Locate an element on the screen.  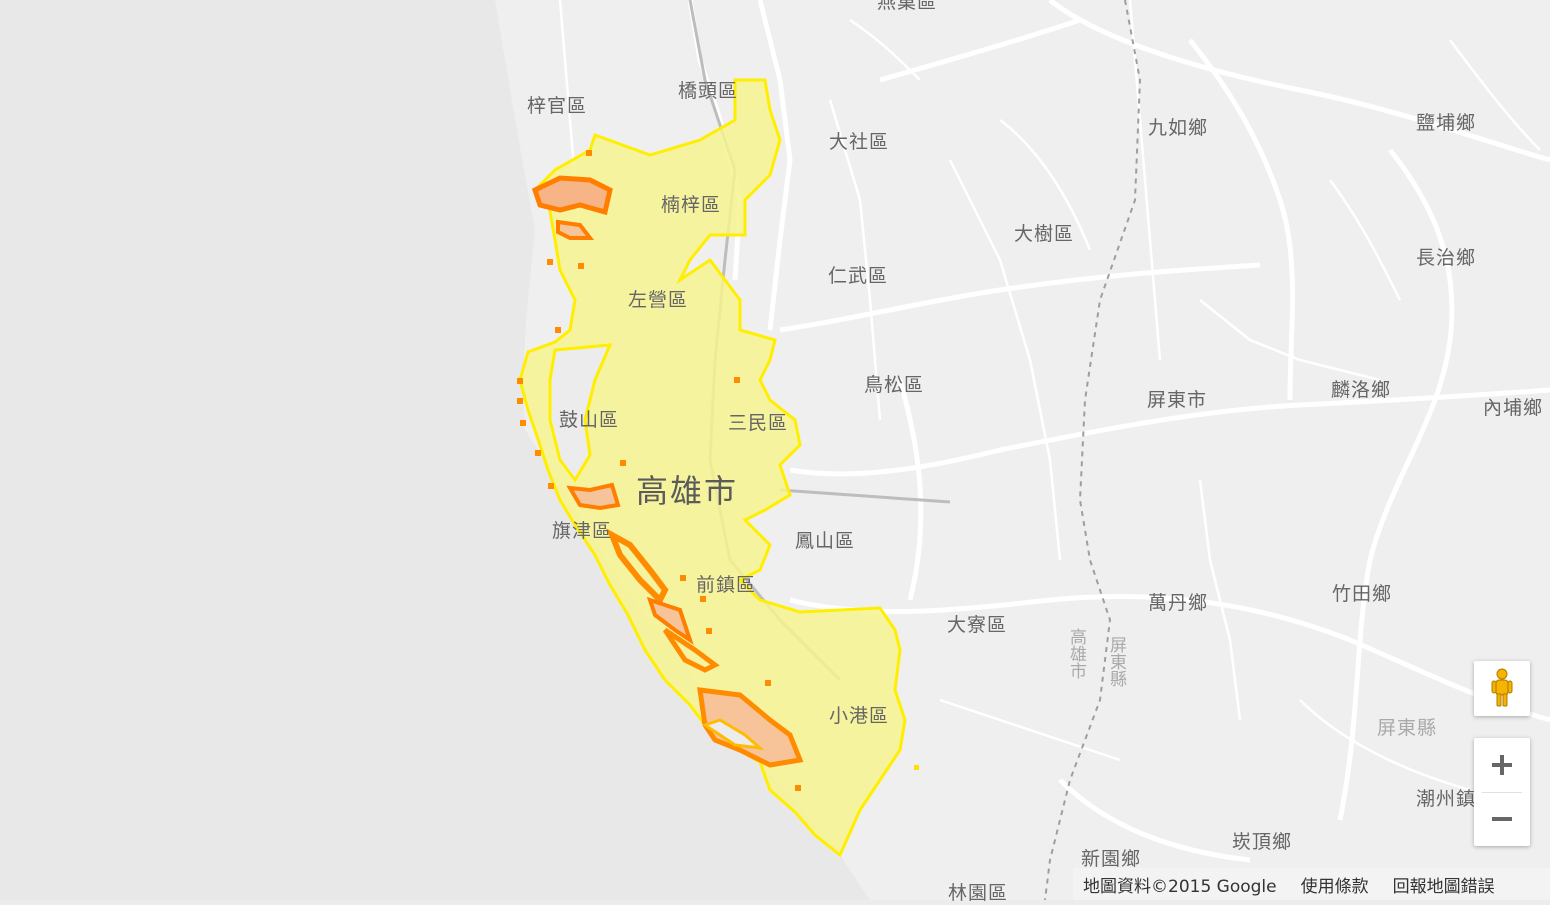
pegman-icon is located at coordinates (1502, 687).